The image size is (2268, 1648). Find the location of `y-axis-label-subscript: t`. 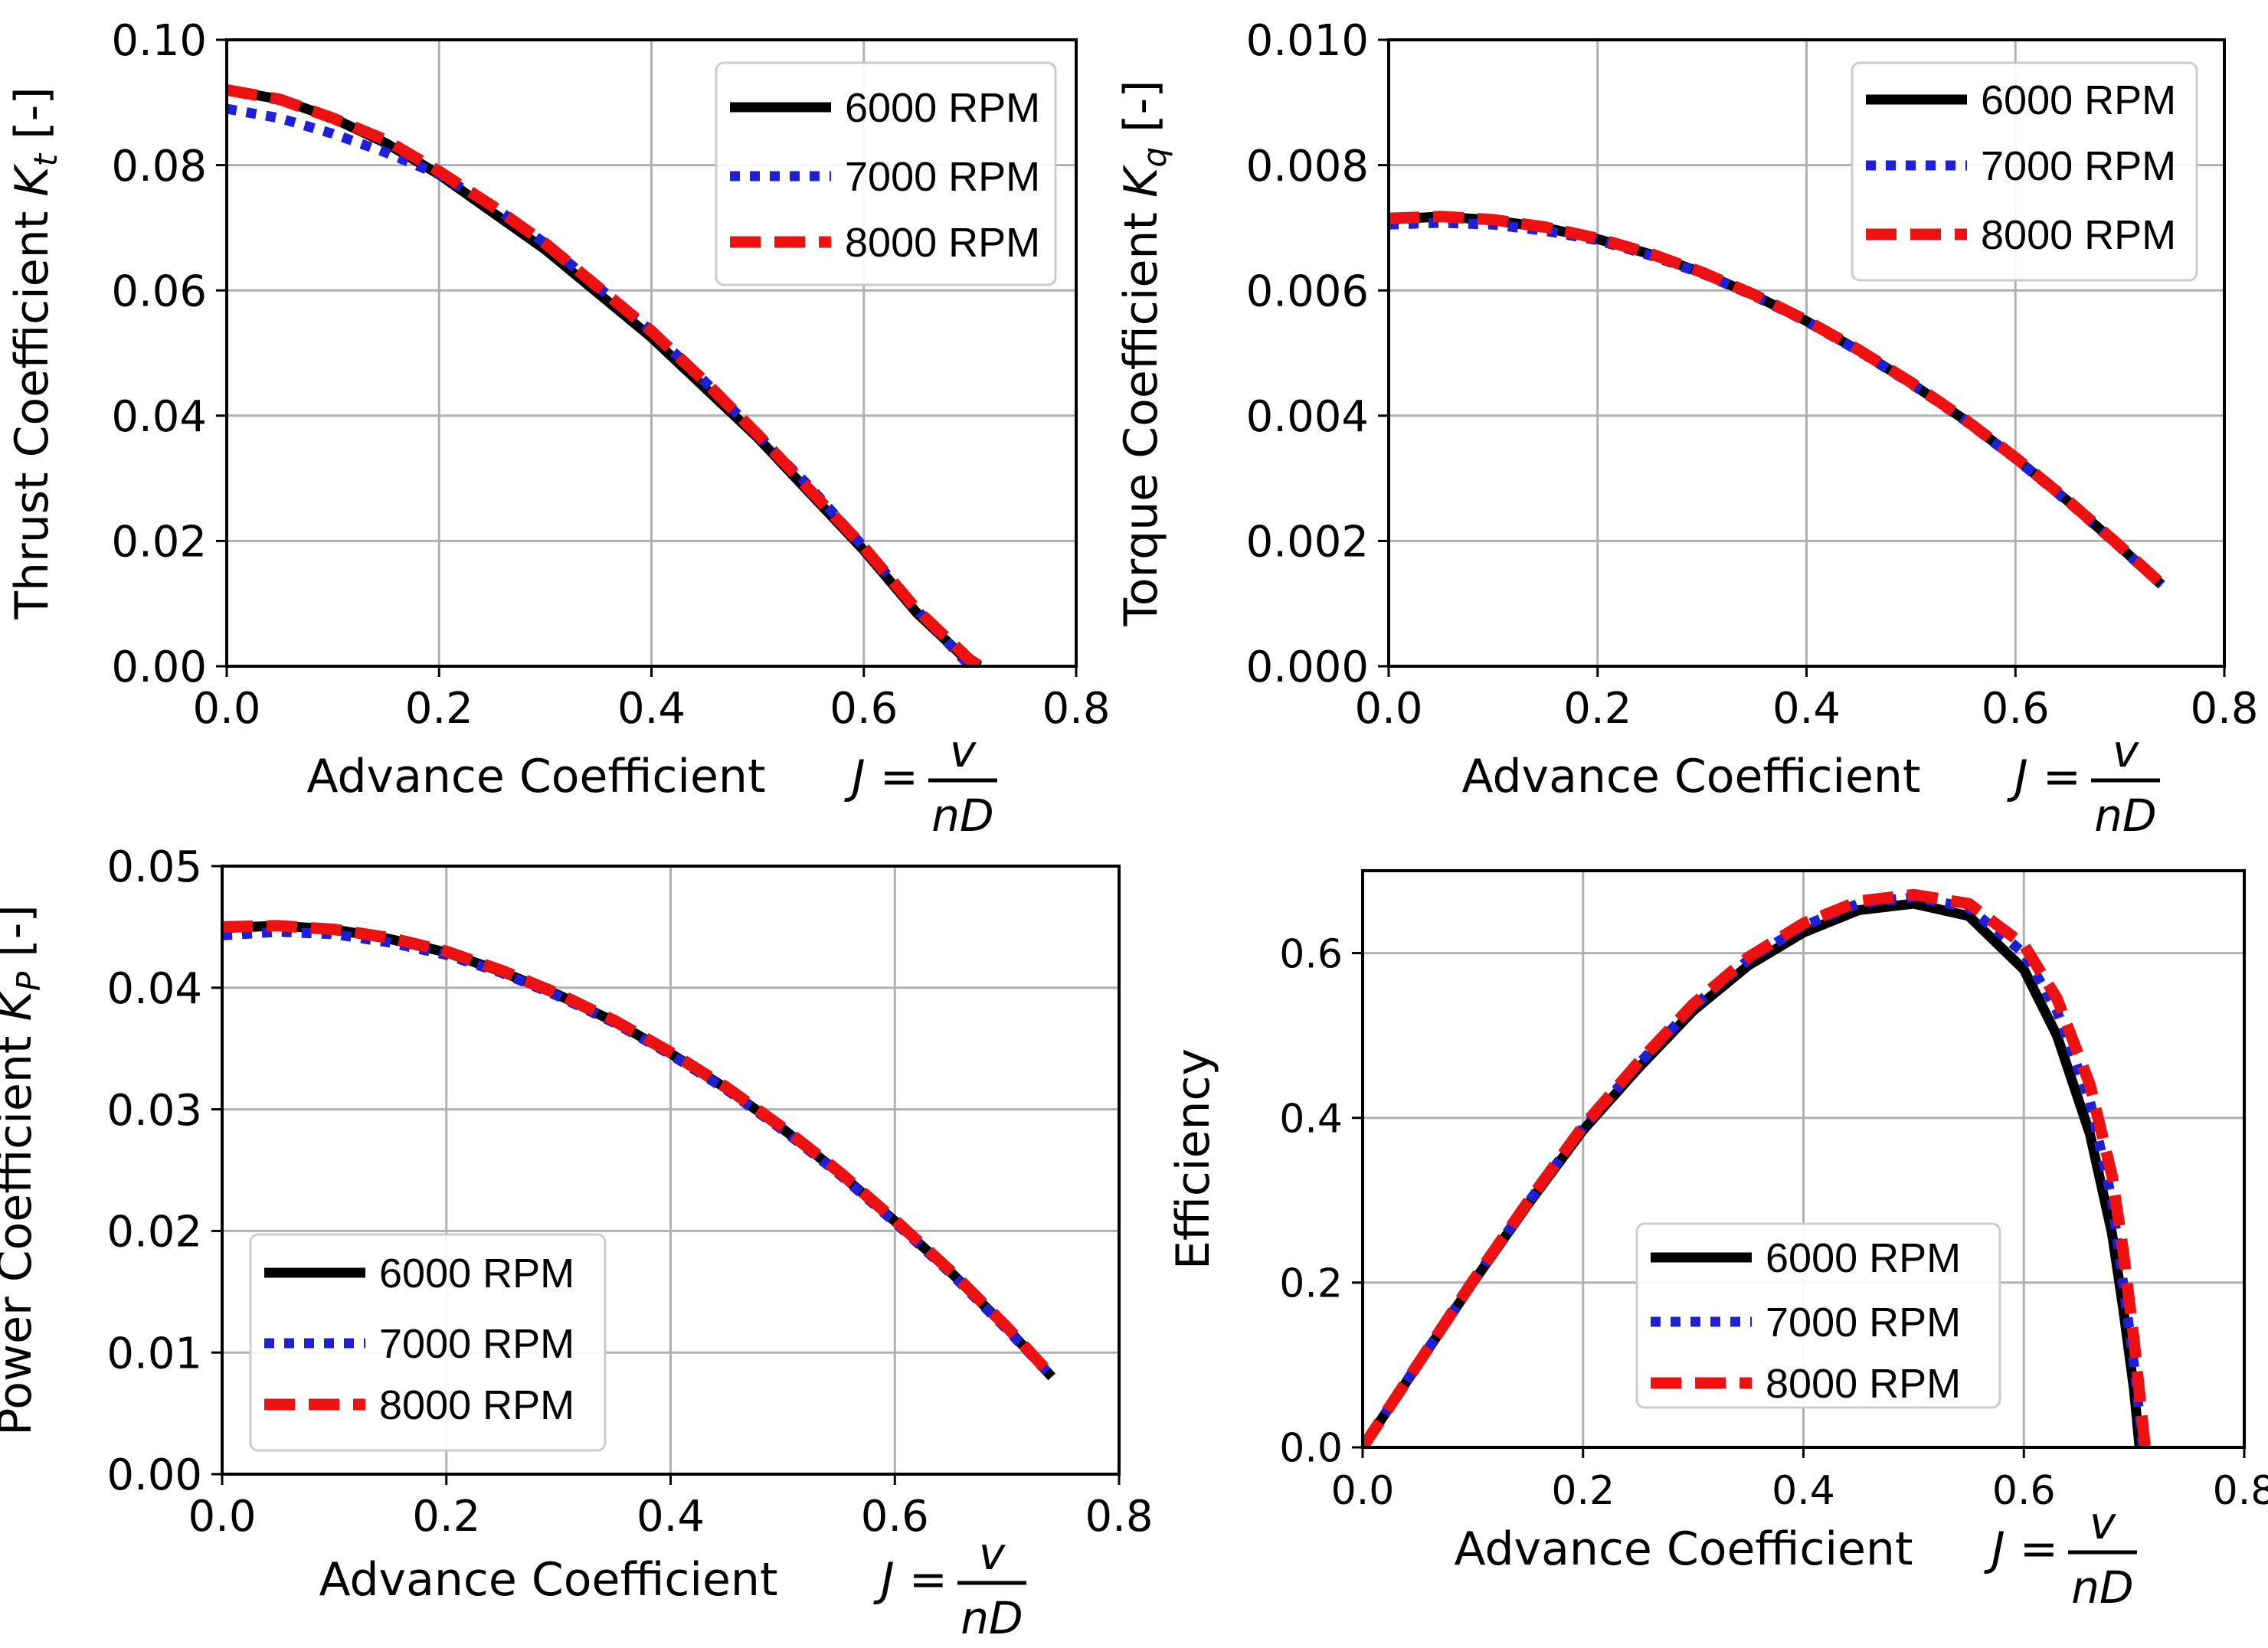

y-axis-label-subscript: t is located at coordinates (45, 159).